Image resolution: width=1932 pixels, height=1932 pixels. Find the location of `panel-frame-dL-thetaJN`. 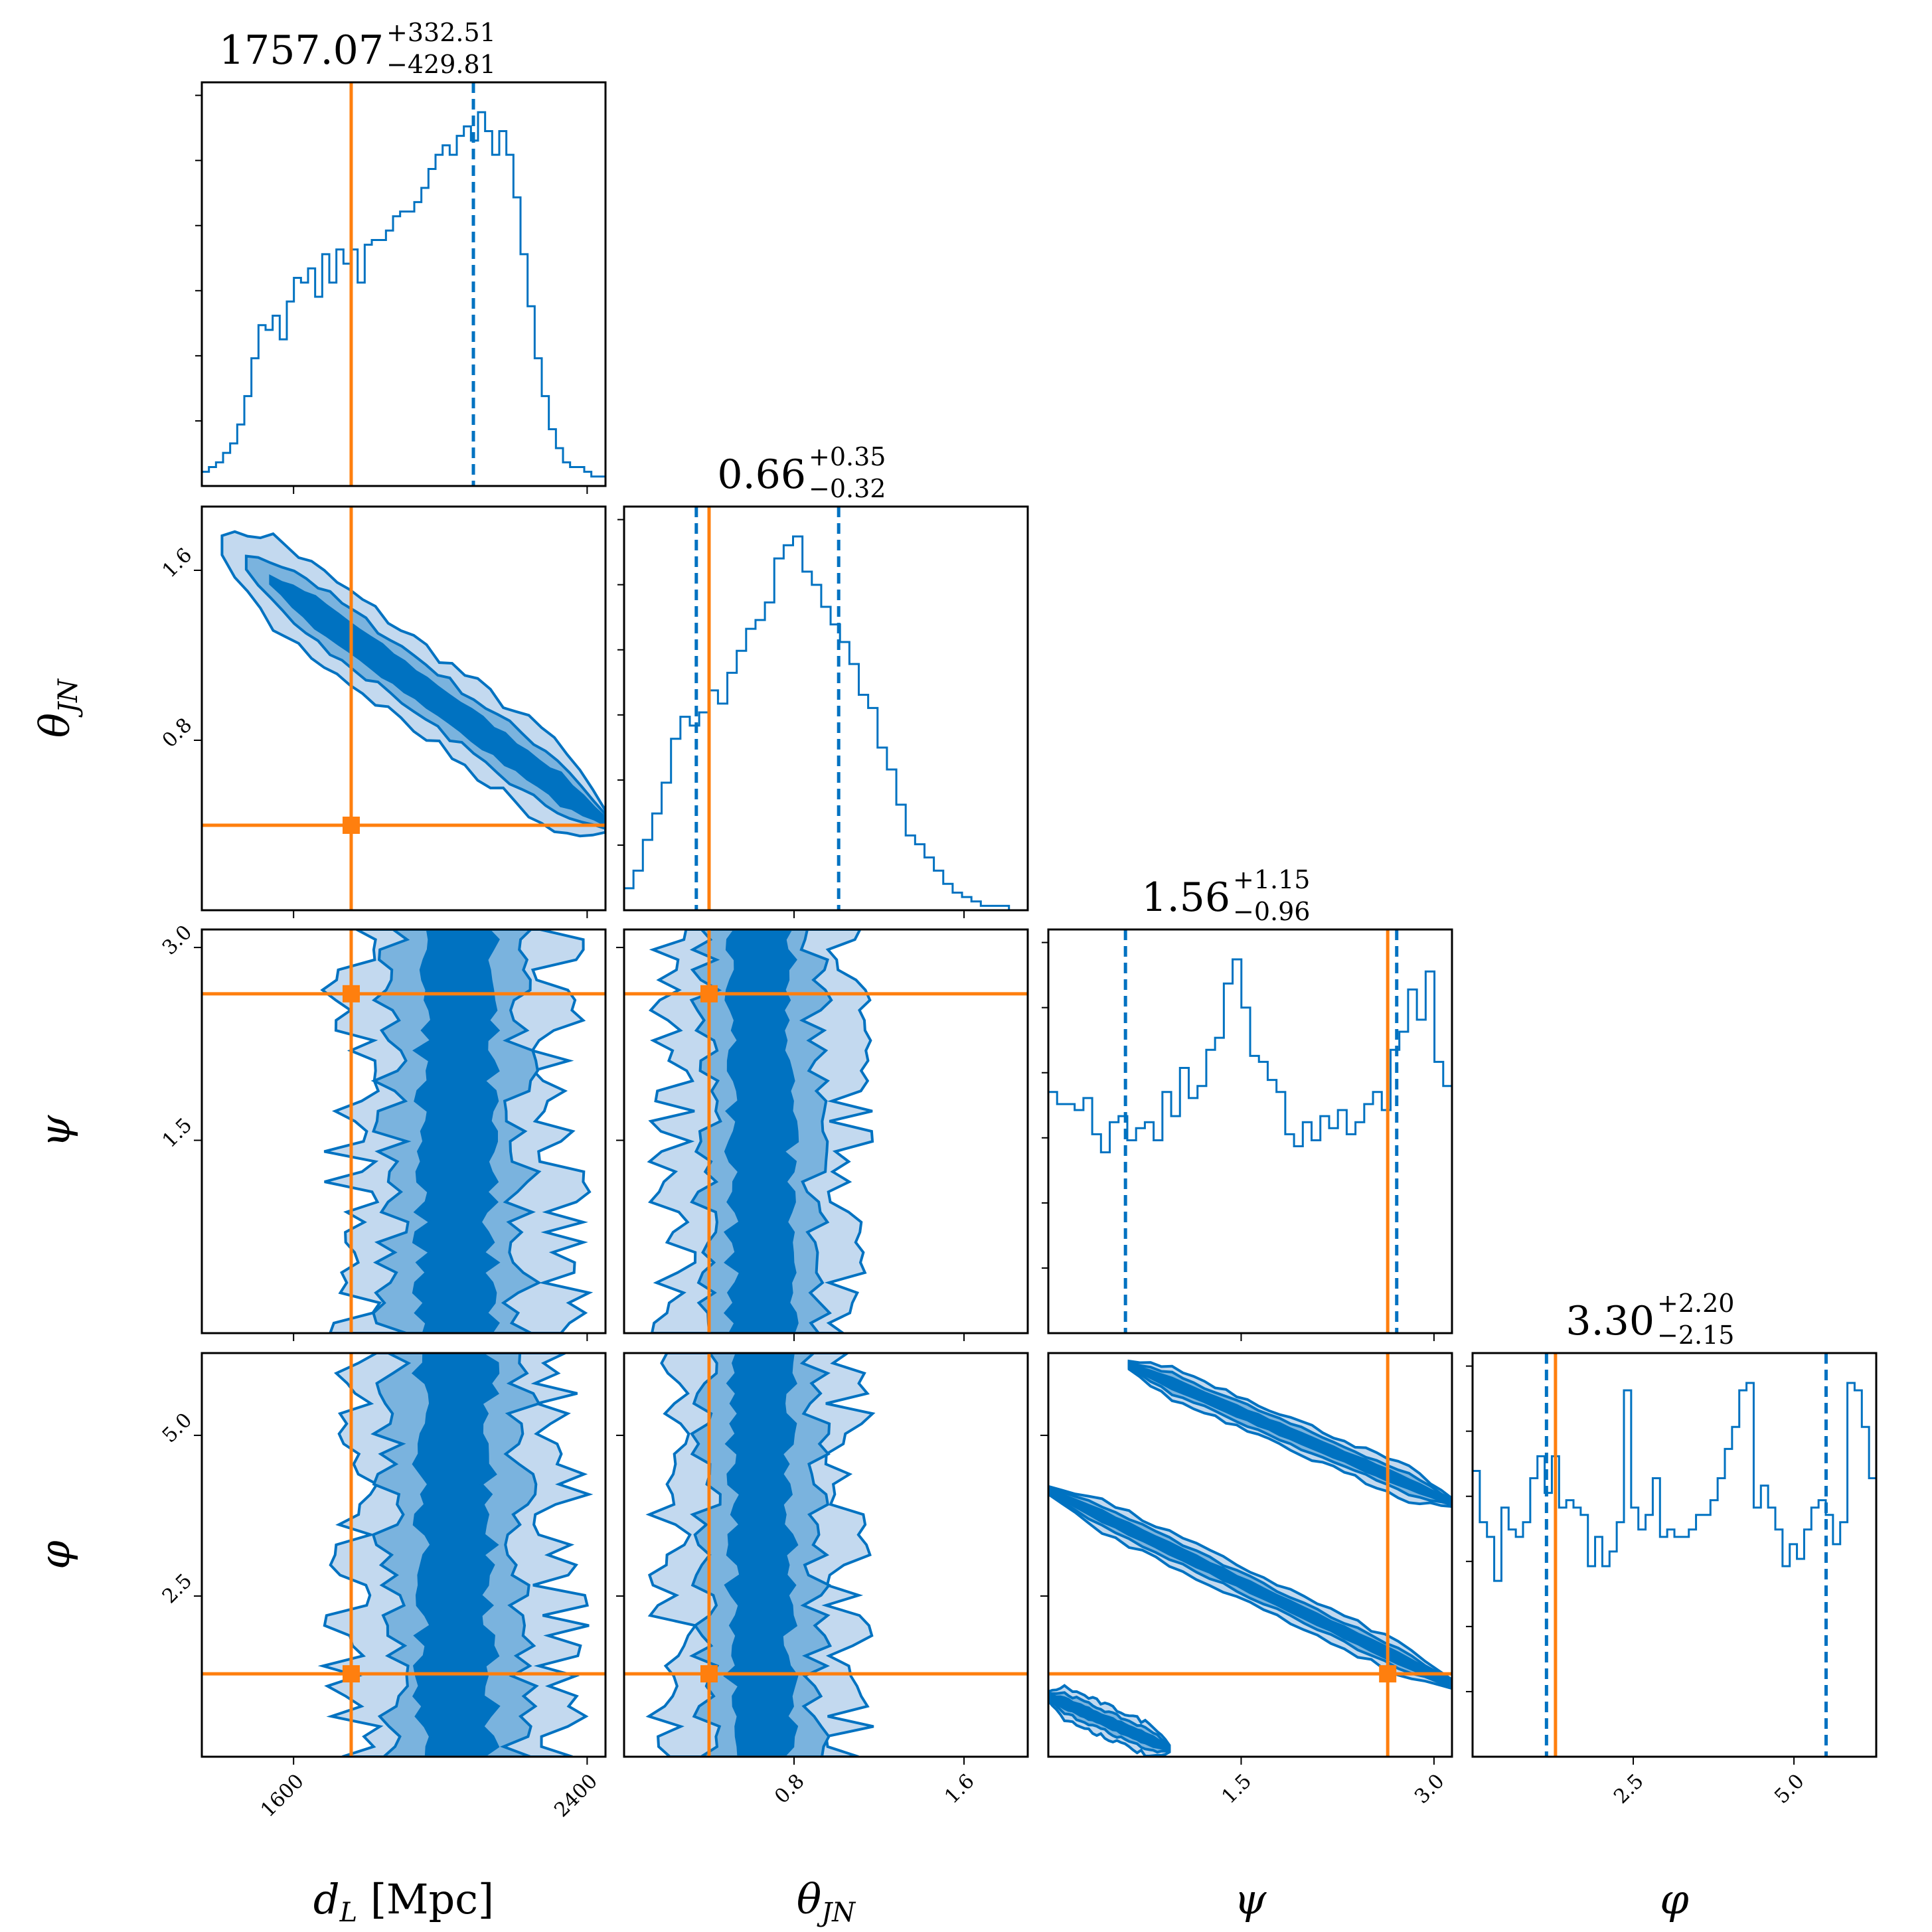

panel-frame-dL-thetaJN is located at coordinates (404, 708).